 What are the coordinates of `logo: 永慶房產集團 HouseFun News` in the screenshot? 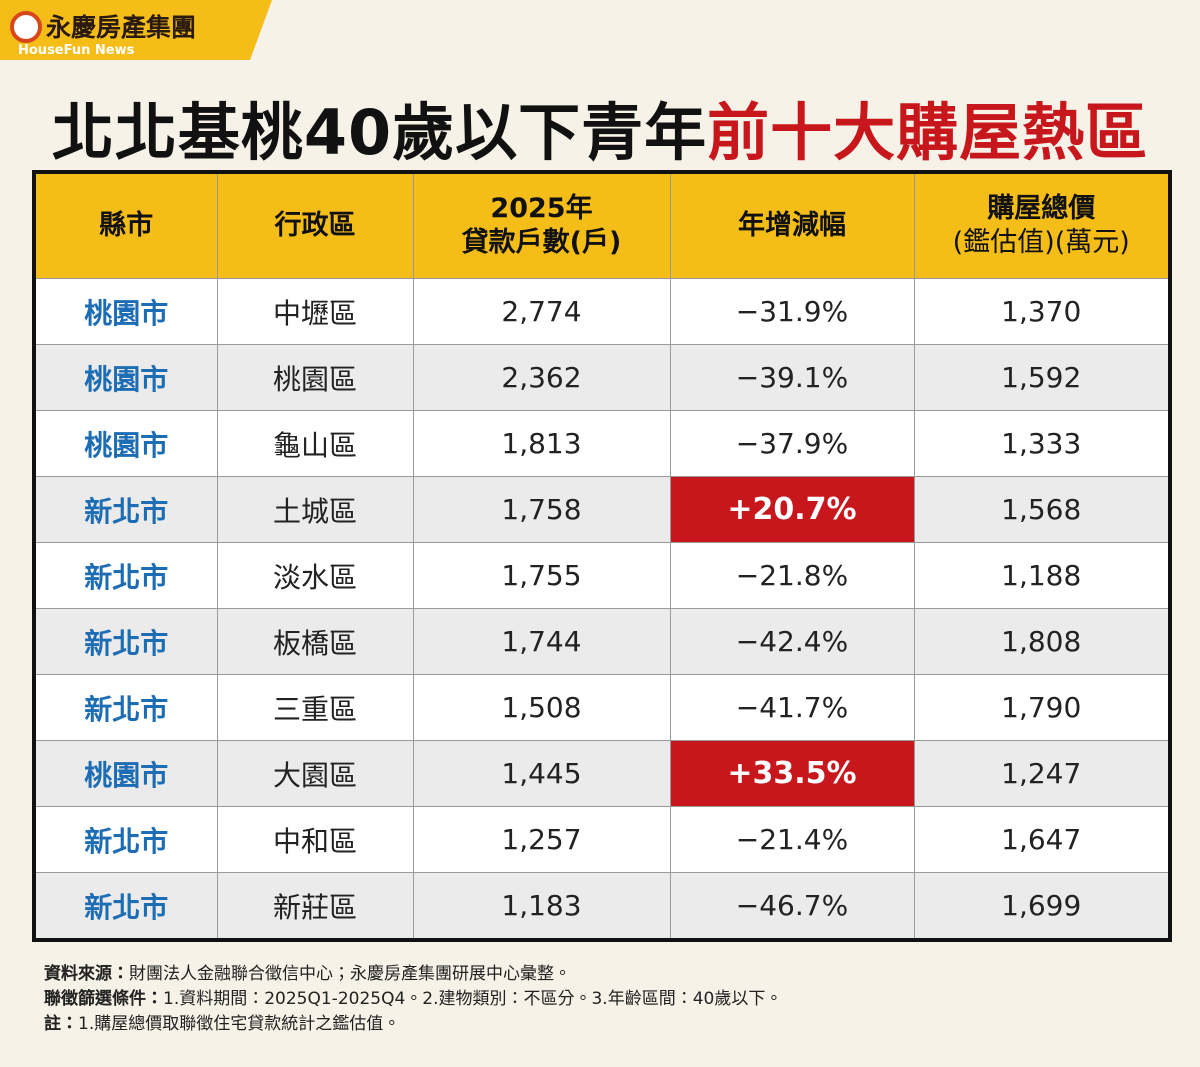 It's located at (136, 30).